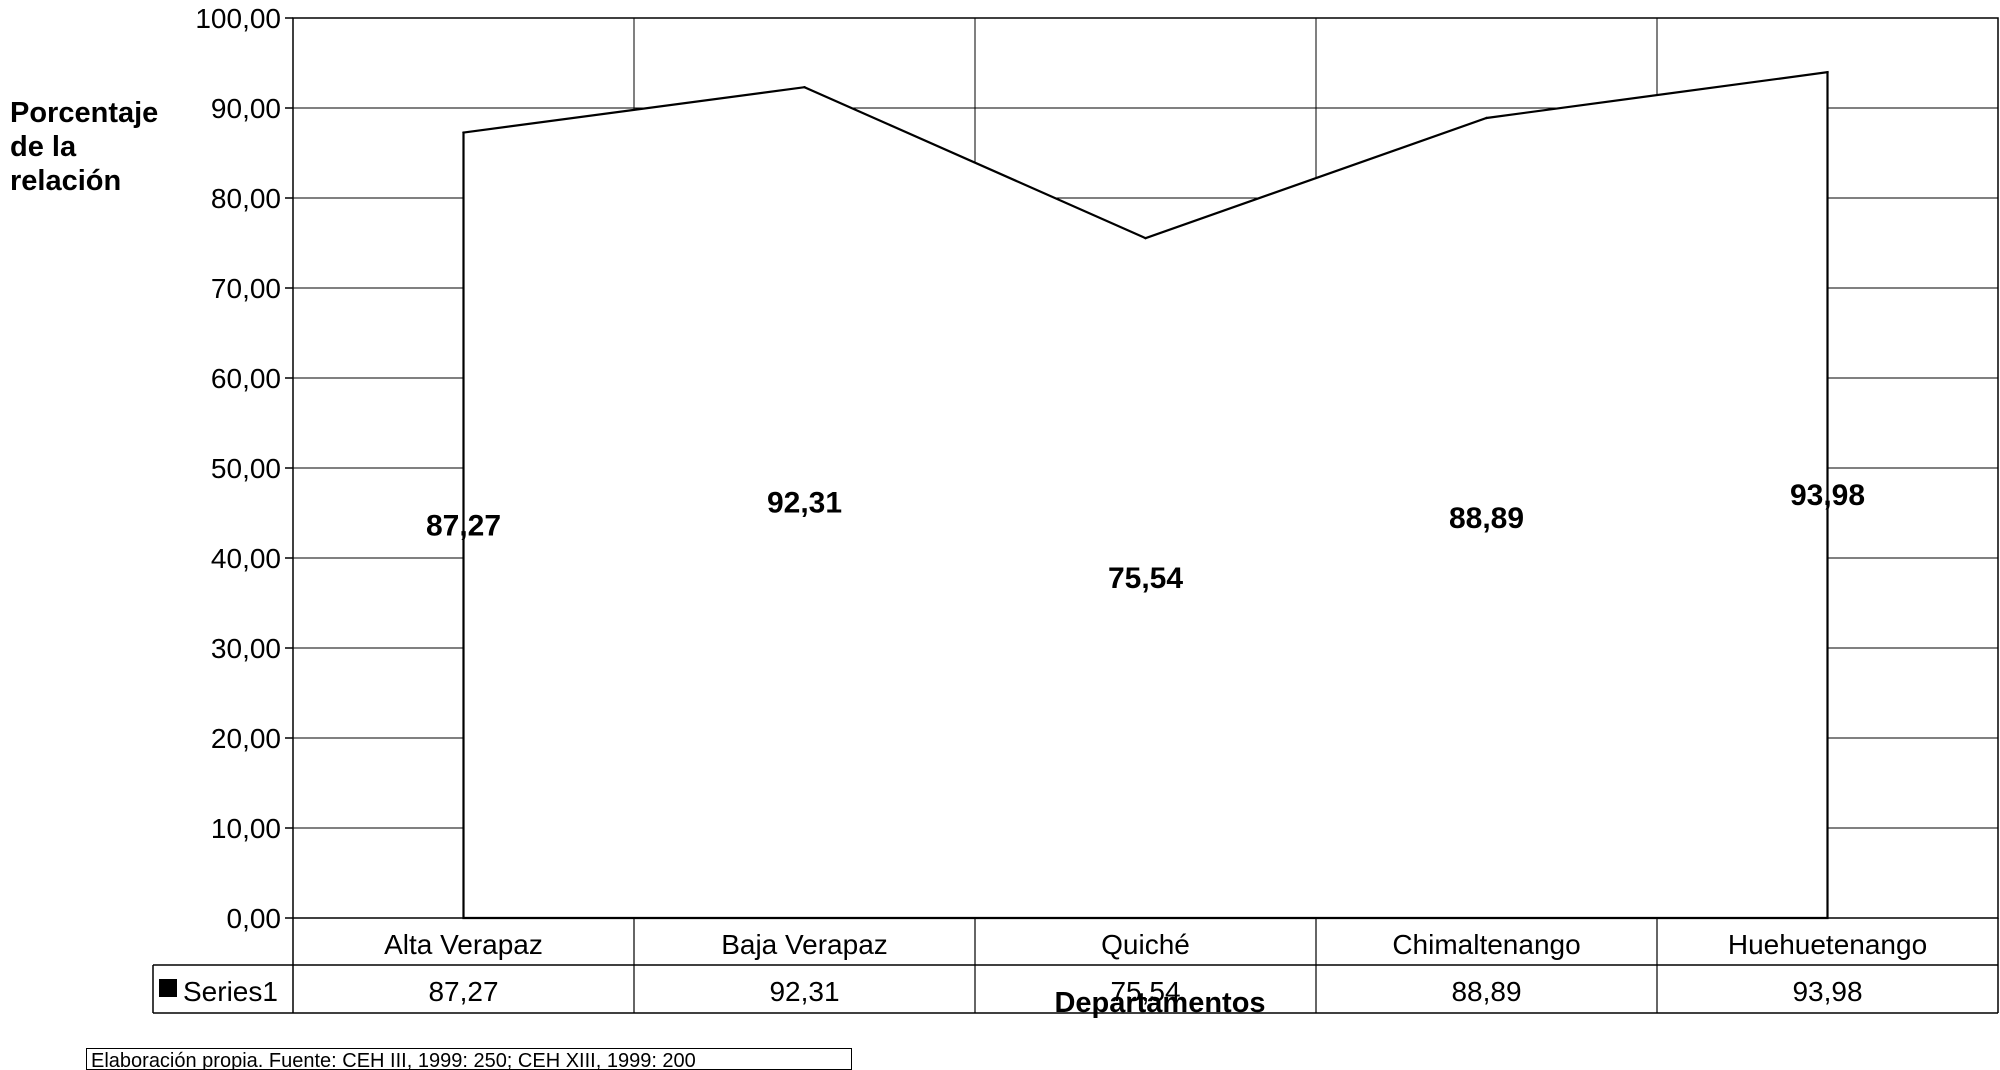  I want to click on x-axis-label: Departamentos, so click(1160, 1003).